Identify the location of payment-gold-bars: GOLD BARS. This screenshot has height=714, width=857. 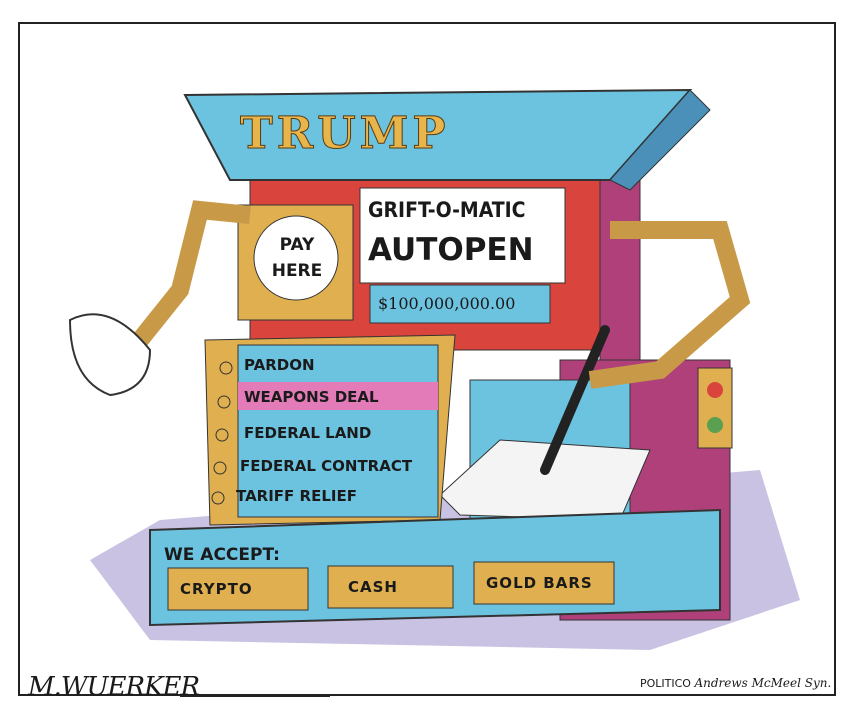
(539, 583).